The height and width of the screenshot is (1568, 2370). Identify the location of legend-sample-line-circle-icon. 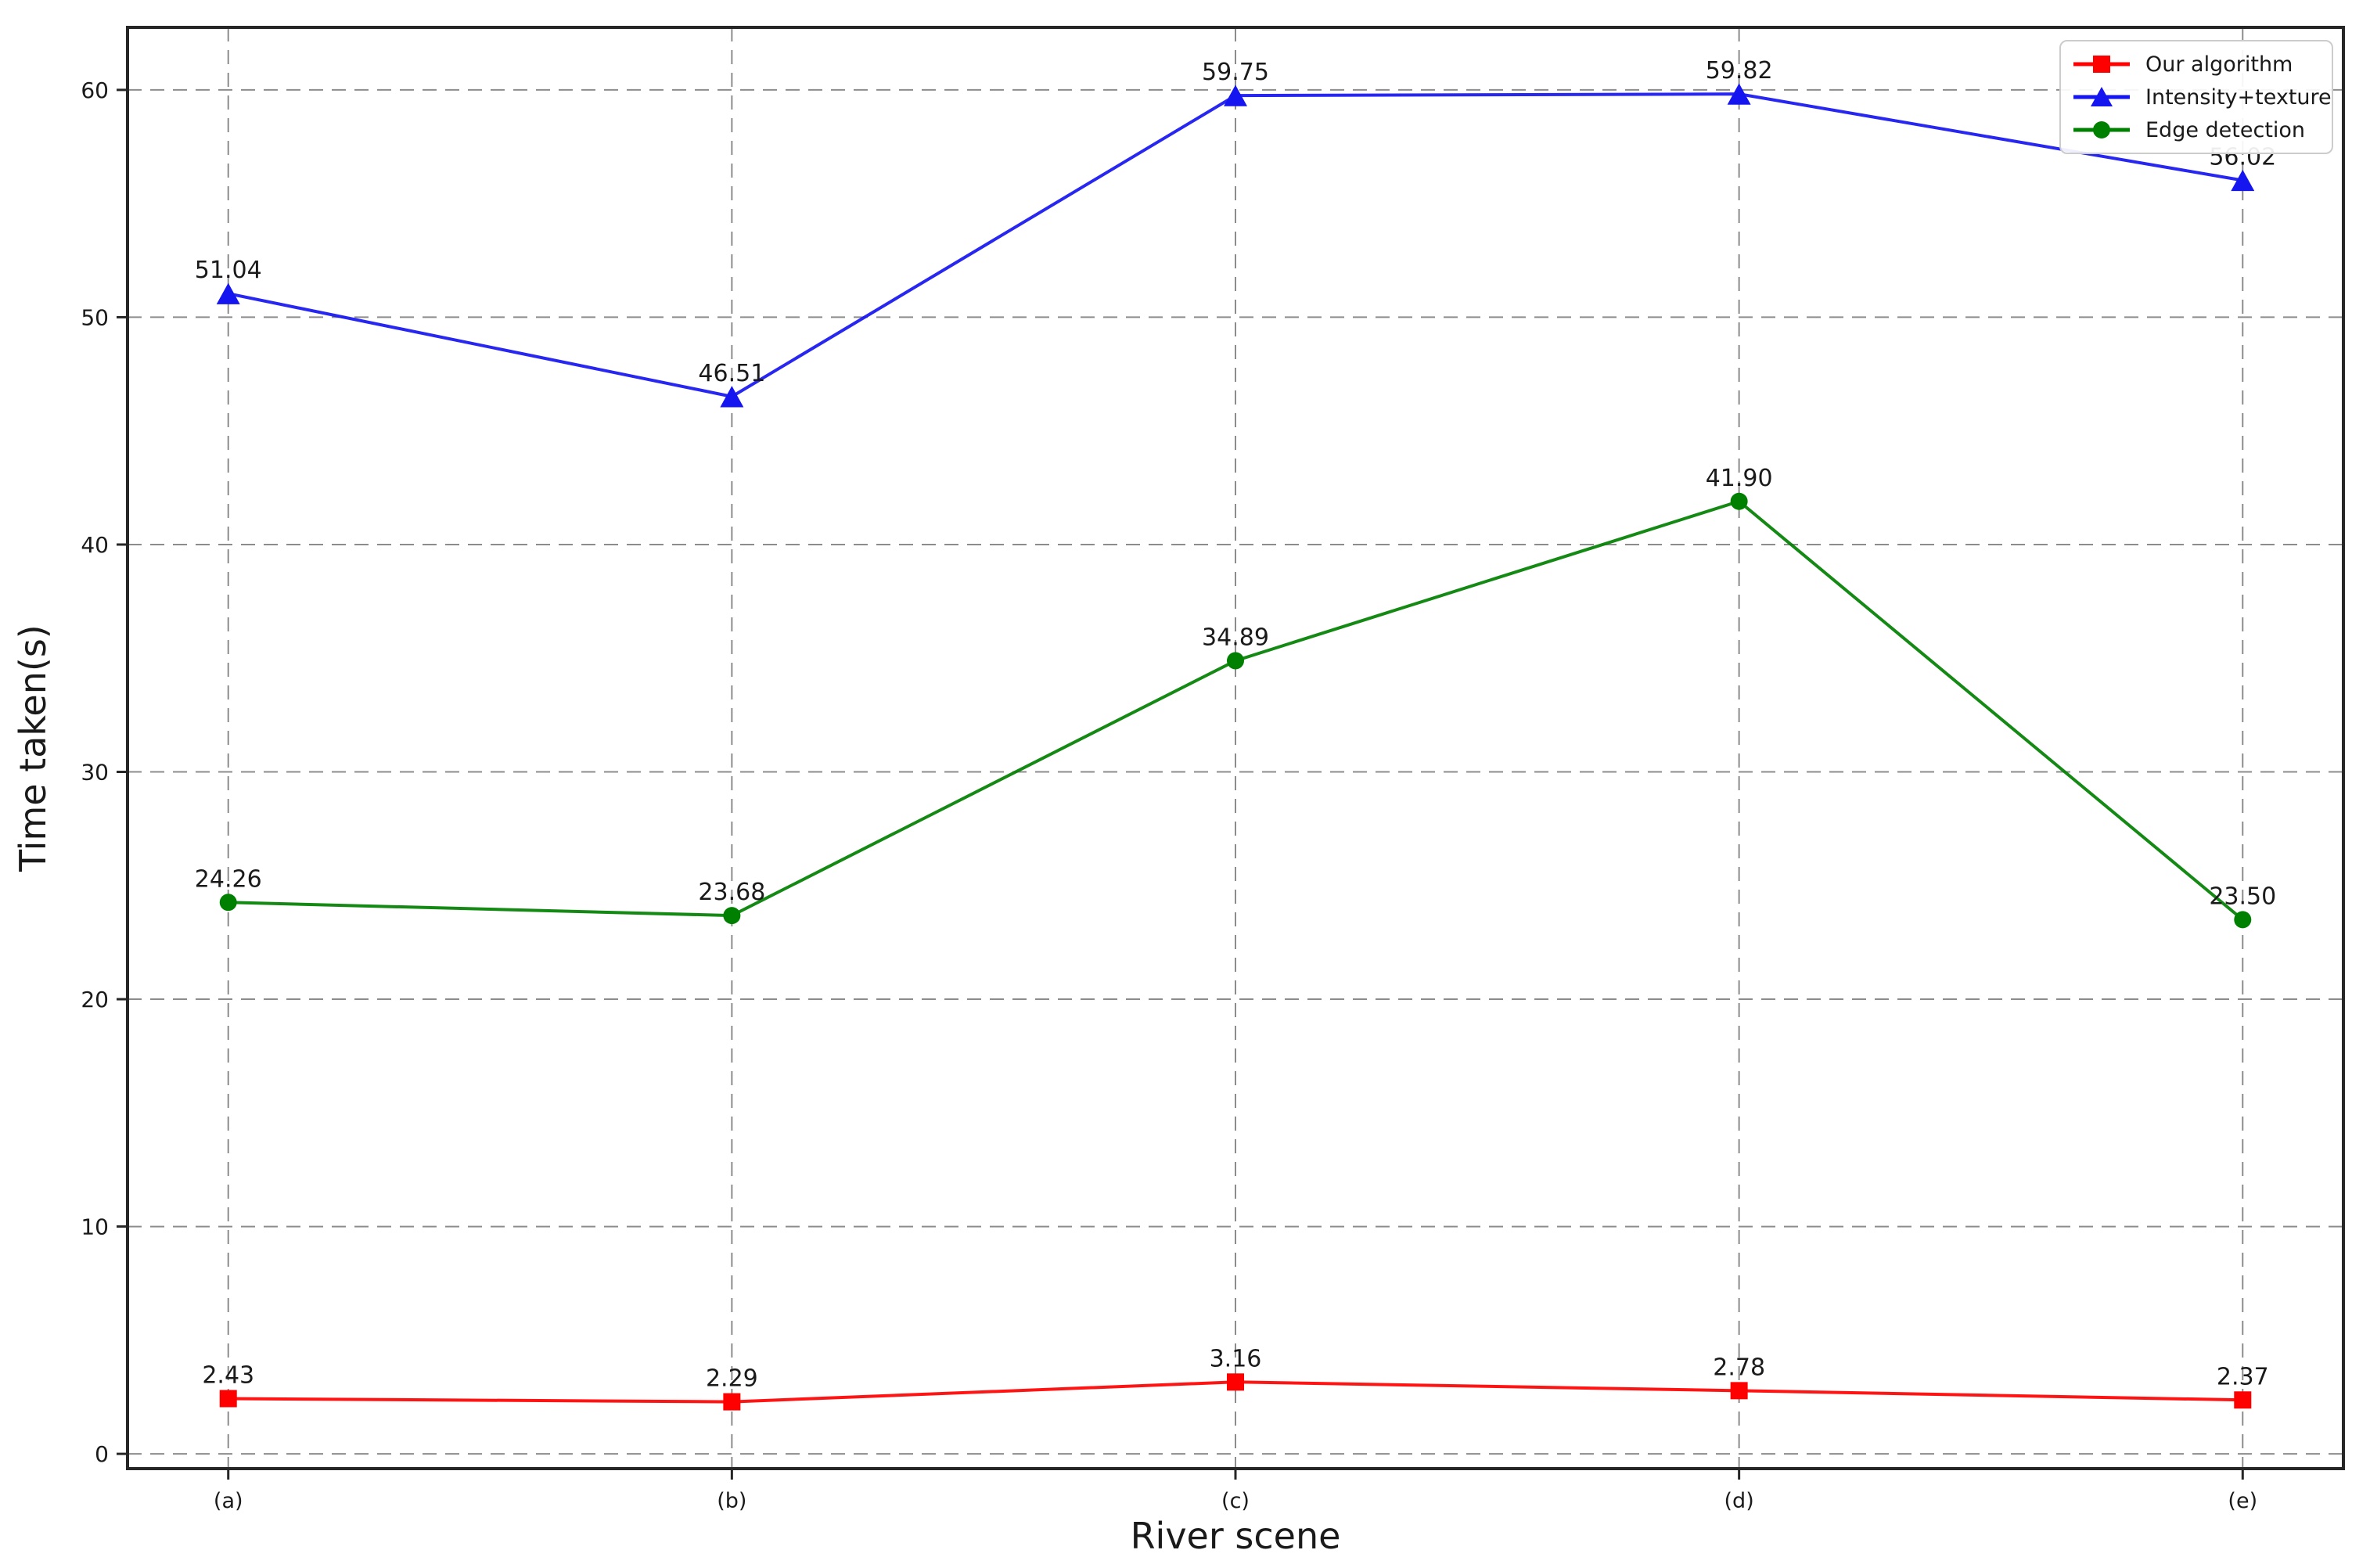
(2101, 129).